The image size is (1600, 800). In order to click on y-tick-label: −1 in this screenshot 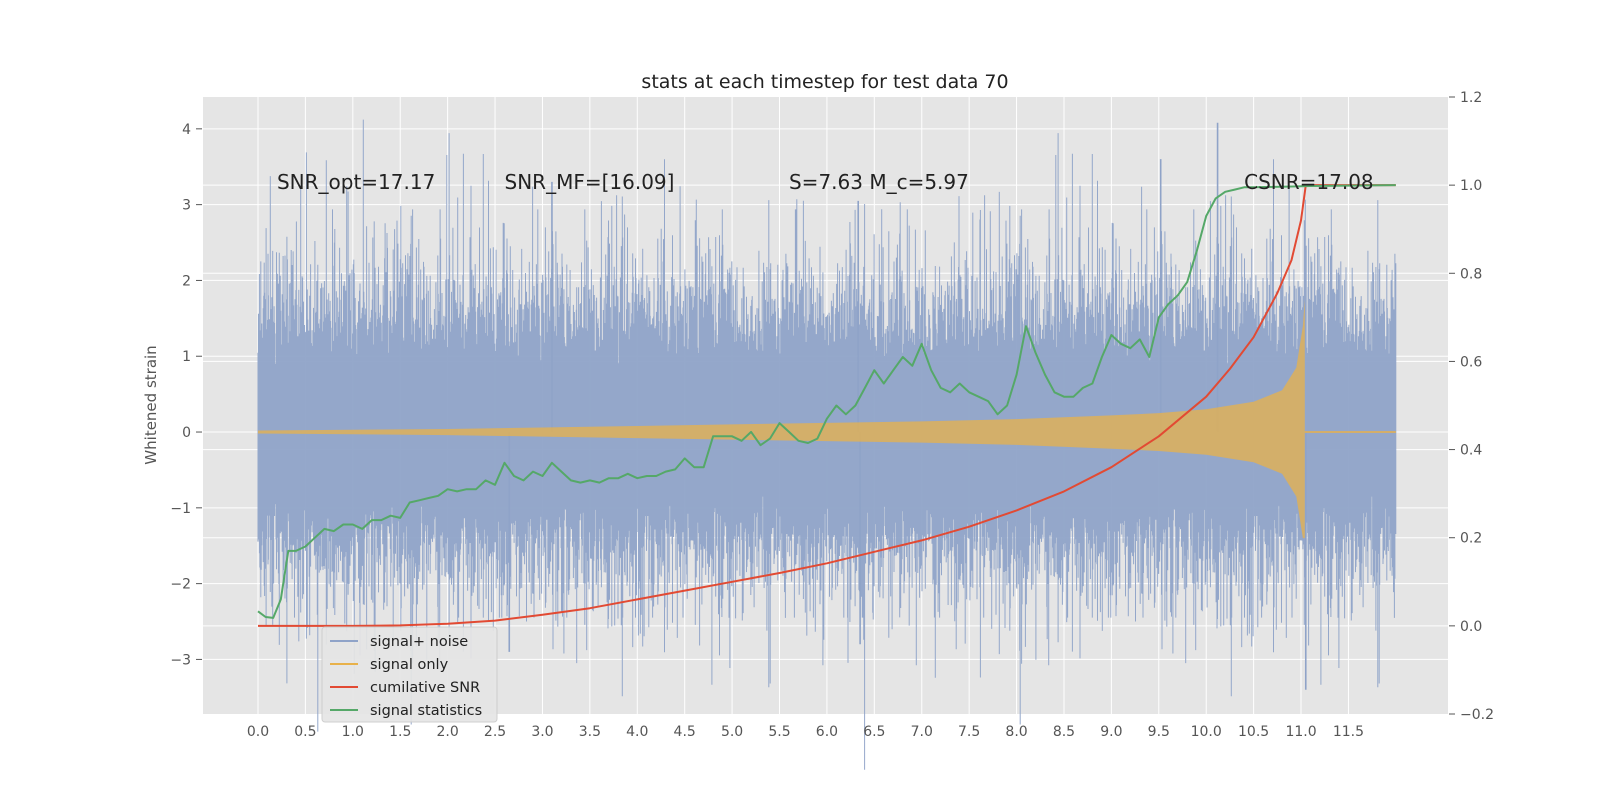, I will do `click(180, 509)`.